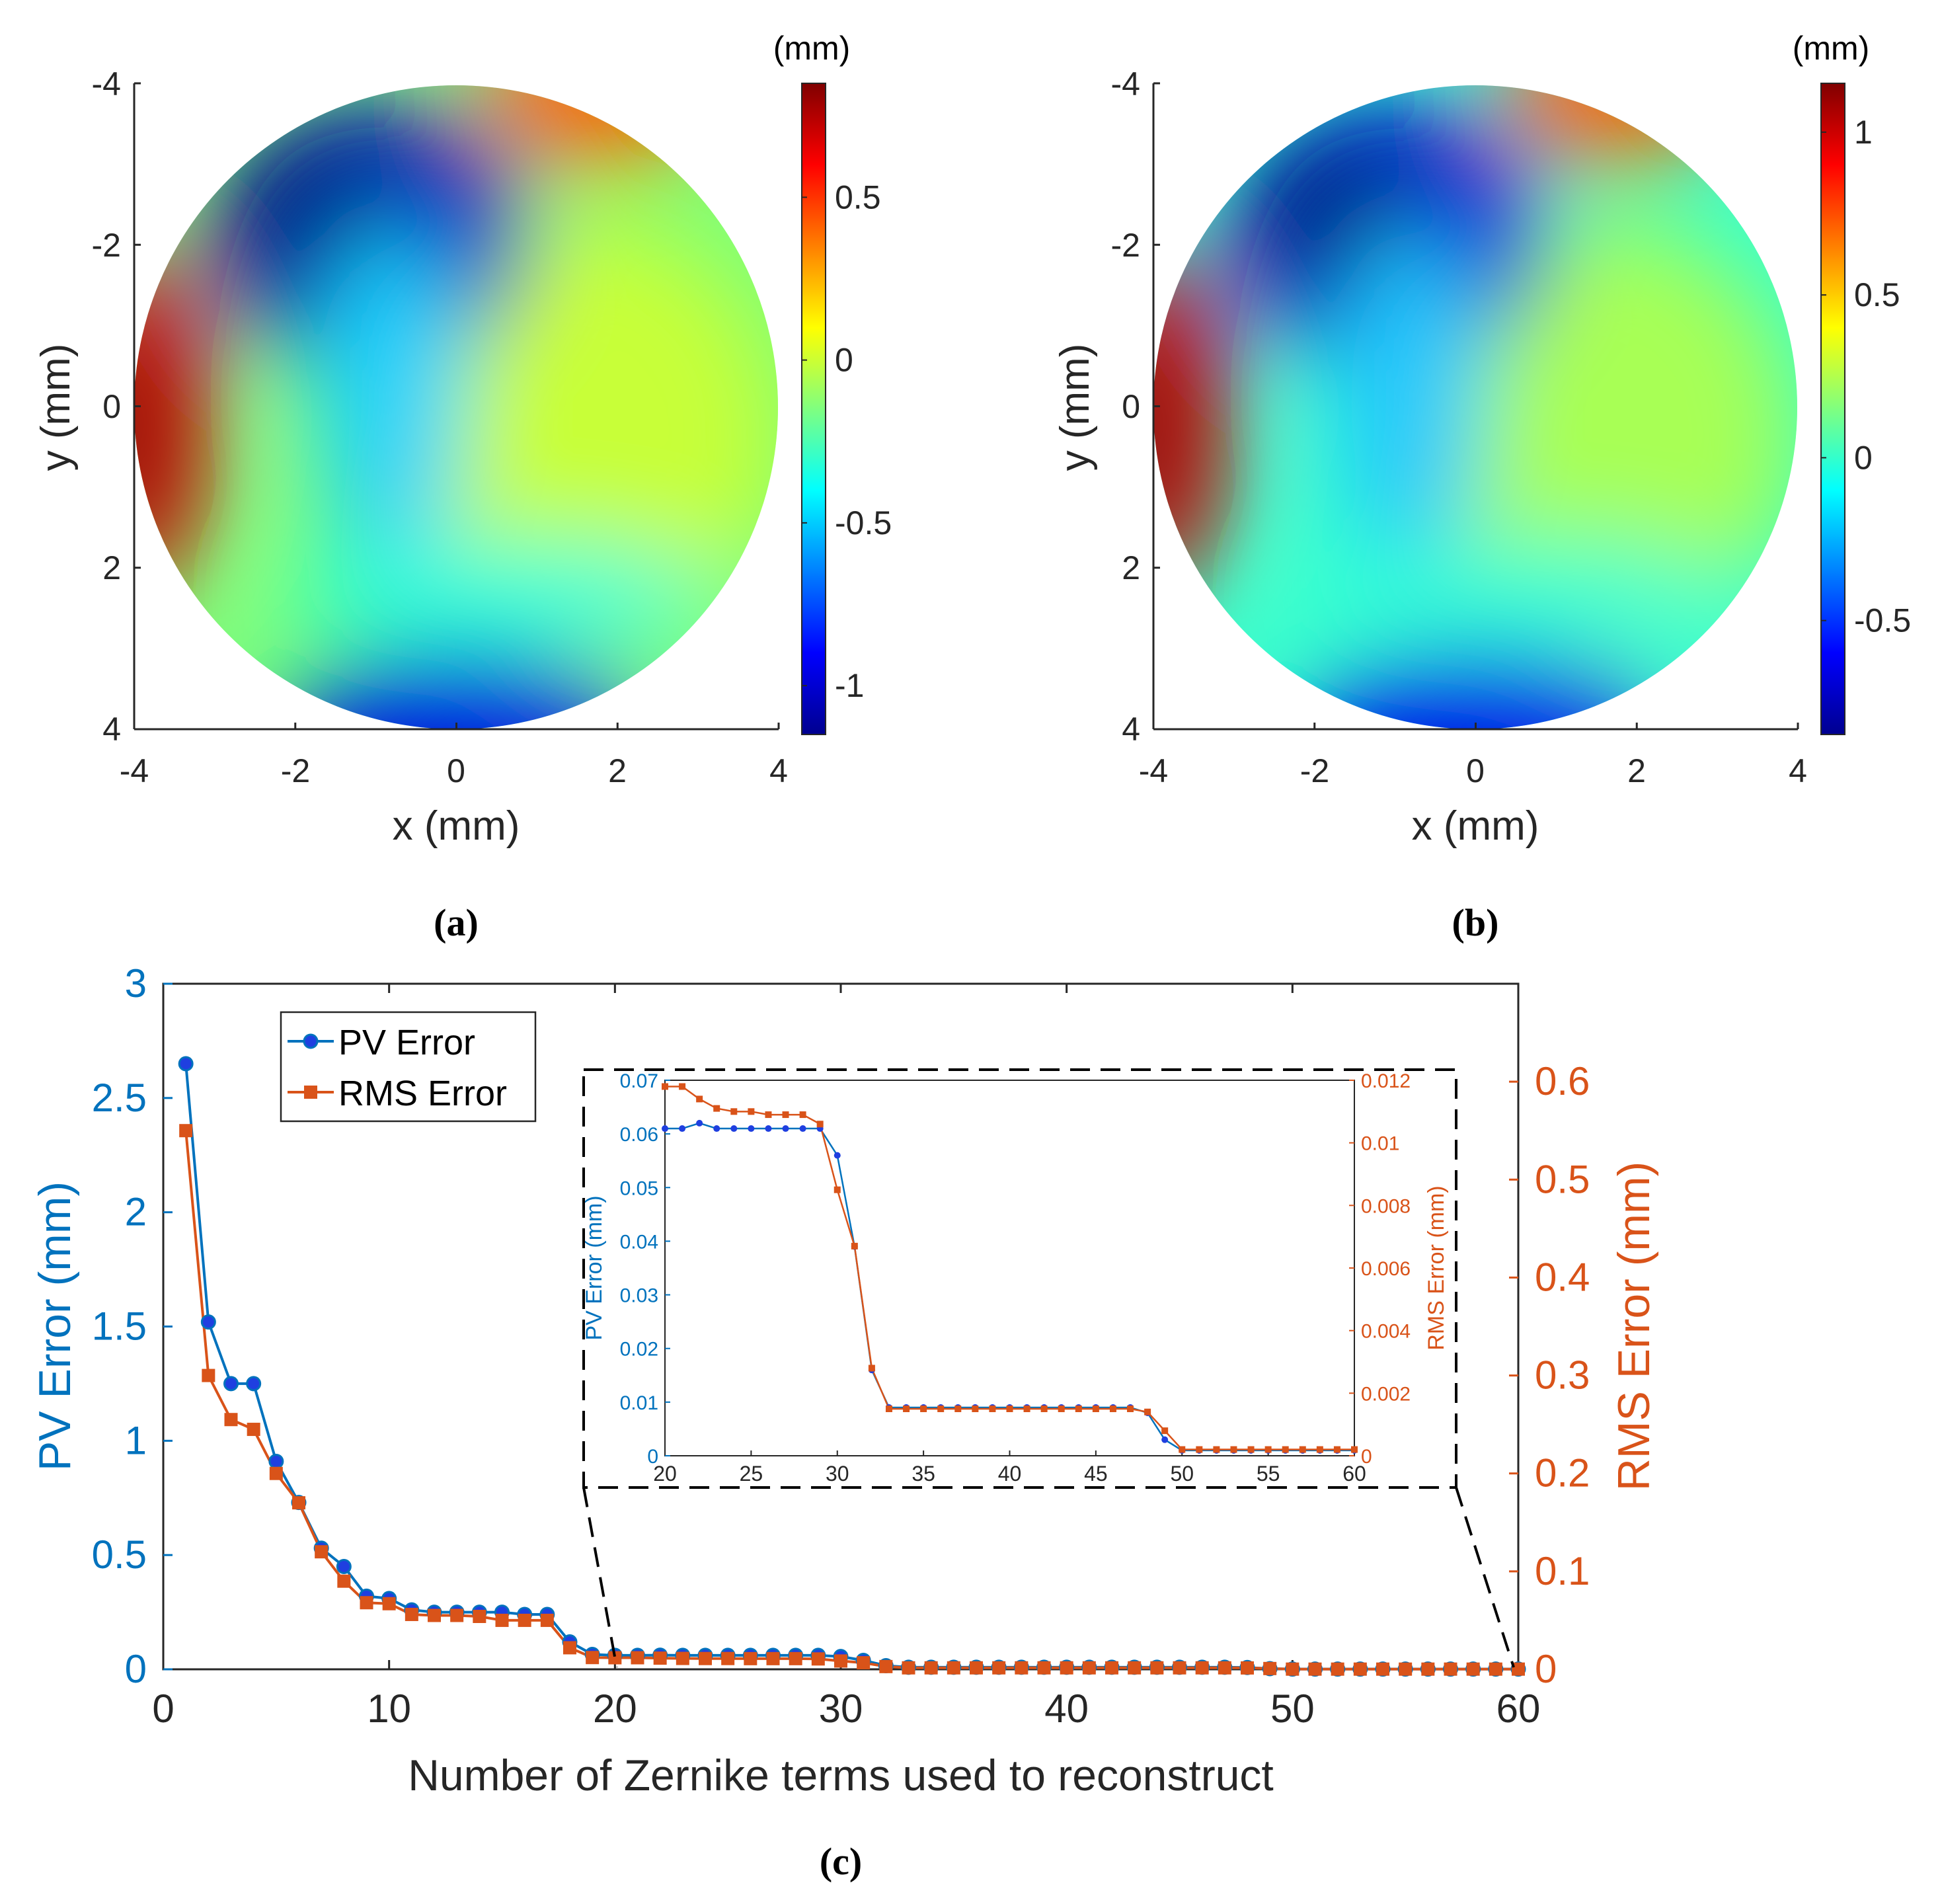 Image resolution: width=1940 pixels, height=1904 pixels. What do you see at coordinates (454, 770) in the screenshot?
I see `xtick-labels-a: -4 -2 0 2 4` at bounding box center [454, 770].